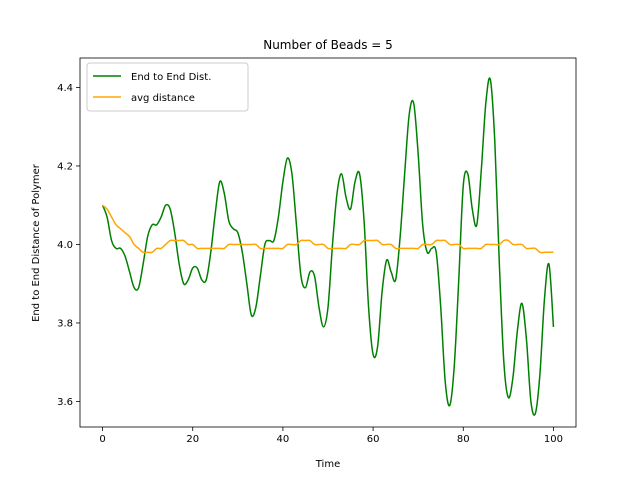  What do you see at coordinates (327, 464) in the screenshot?
I see `x-axis-label: Time` at bounding box center [327, 464].